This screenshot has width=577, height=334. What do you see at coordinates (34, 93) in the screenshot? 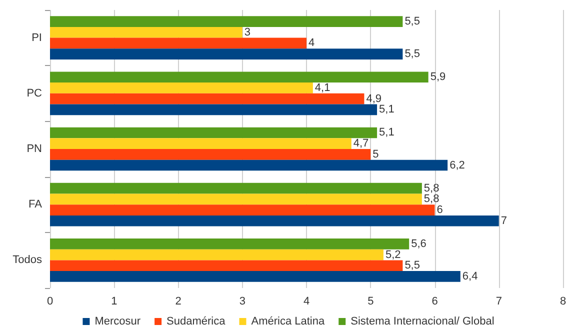
I see `y-tick-label: PC` at bounding box center [34, 93].